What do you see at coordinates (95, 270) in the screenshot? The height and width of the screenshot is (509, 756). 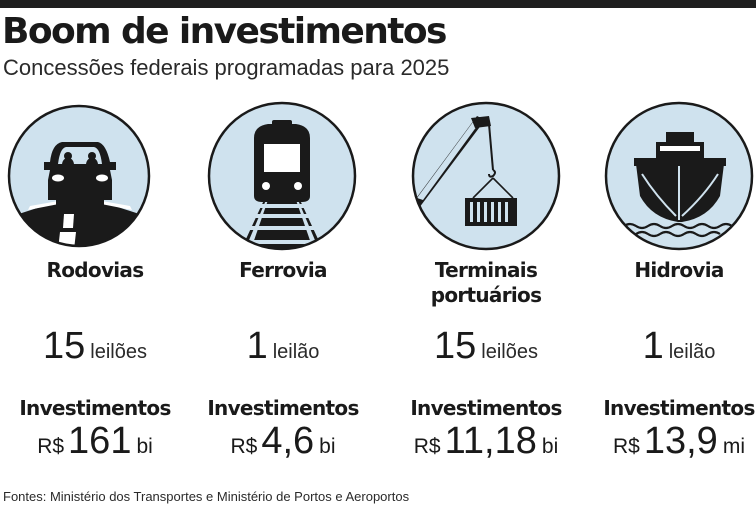 I see `category-name: Rodovias` at bounding box center [95, 270].